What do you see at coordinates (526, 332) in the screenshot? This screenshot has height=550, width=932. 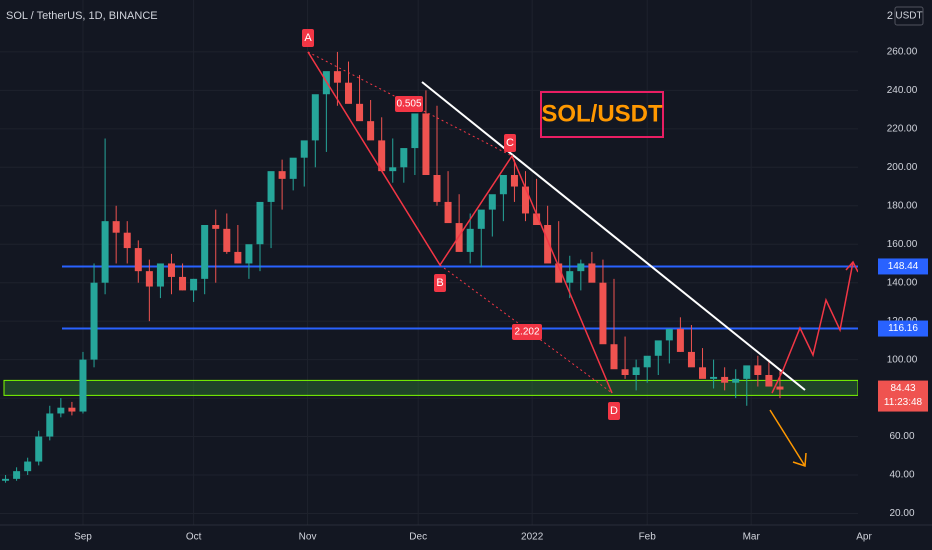 I see `ratio-label: 2.202` at bounding box center [526, 332].